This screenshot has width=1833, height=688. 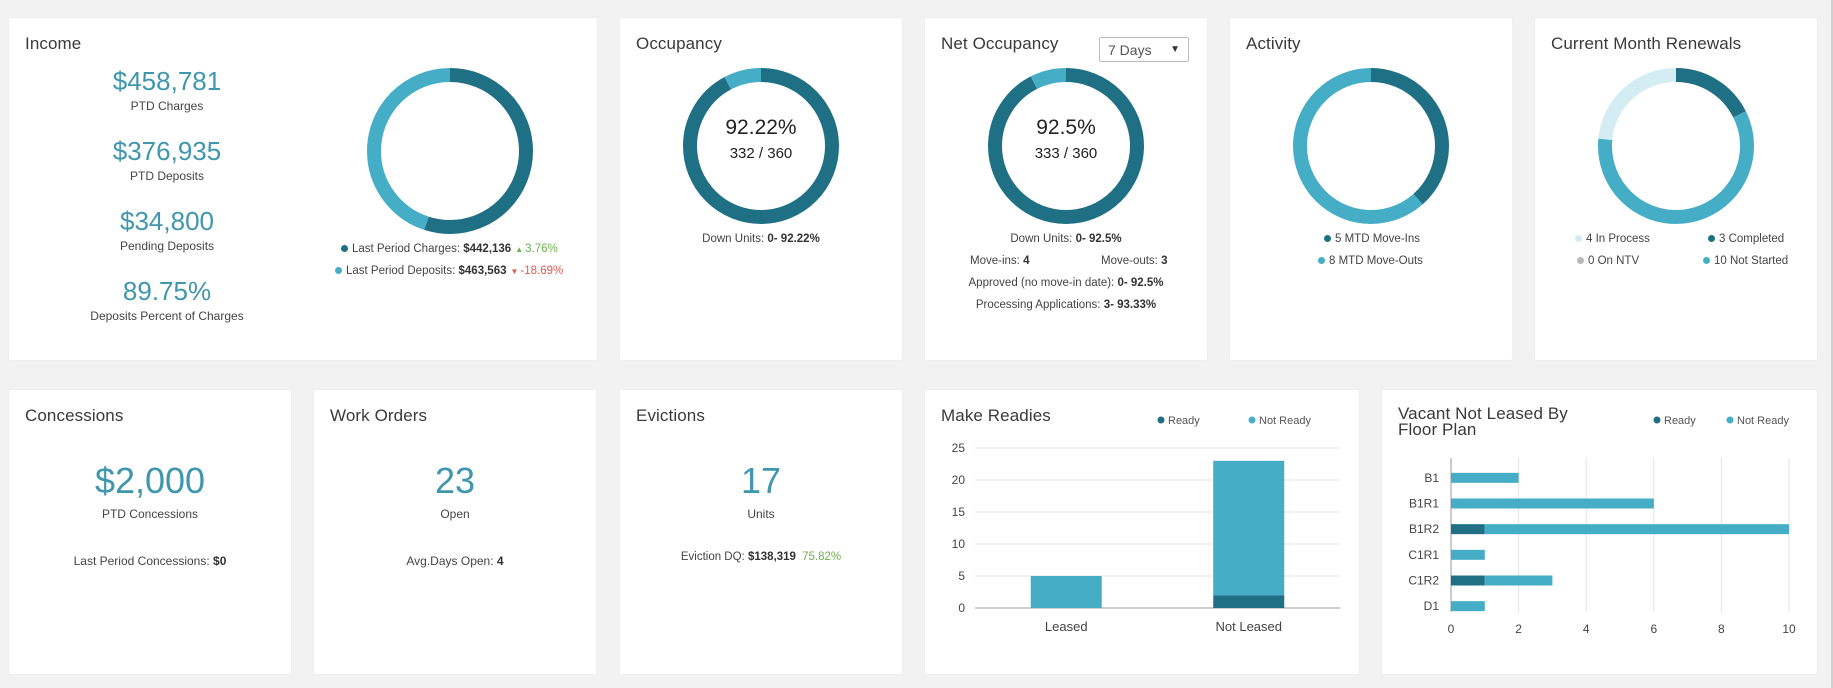 I want to click on renewals-legend-label: 0 On NTV, so click(x=1614, y=261).